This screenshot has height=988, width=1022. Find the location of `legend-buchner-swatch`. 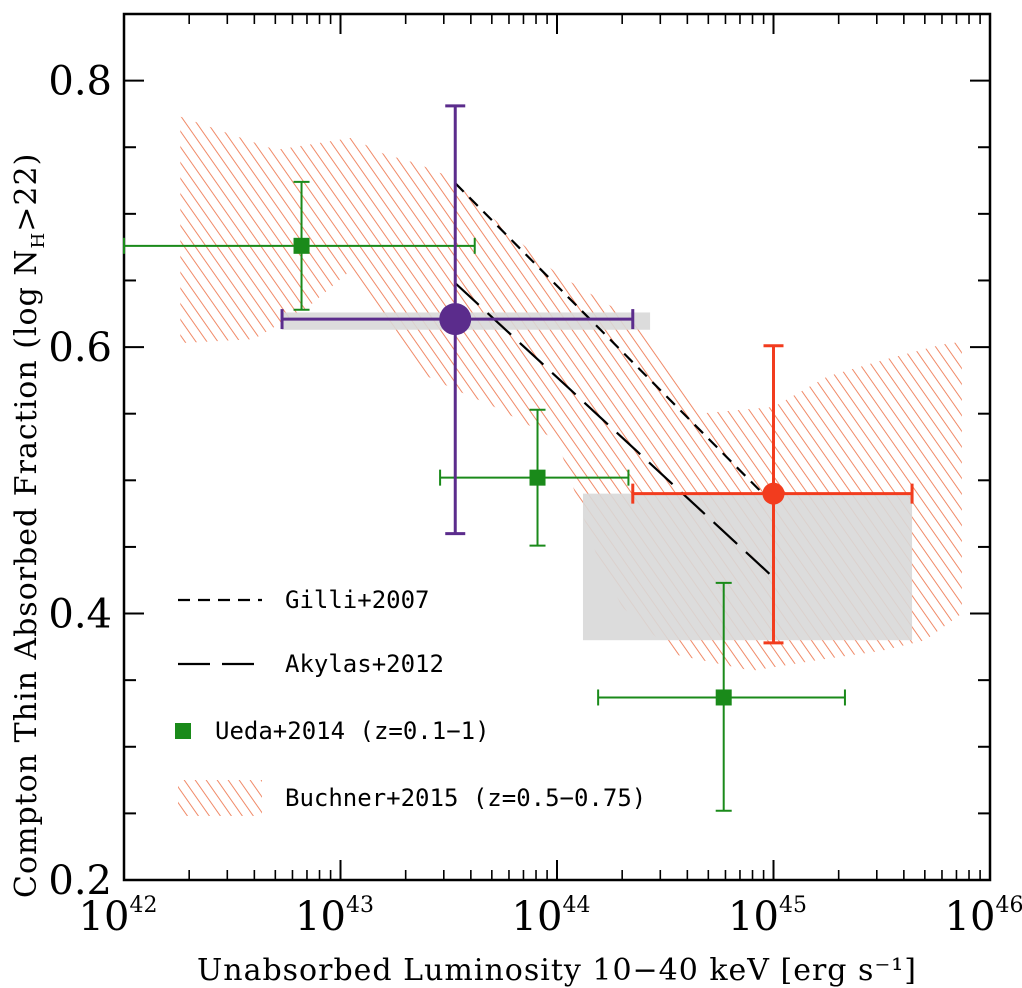

legend-buchner-swatch is located at coordinates (220, 798).